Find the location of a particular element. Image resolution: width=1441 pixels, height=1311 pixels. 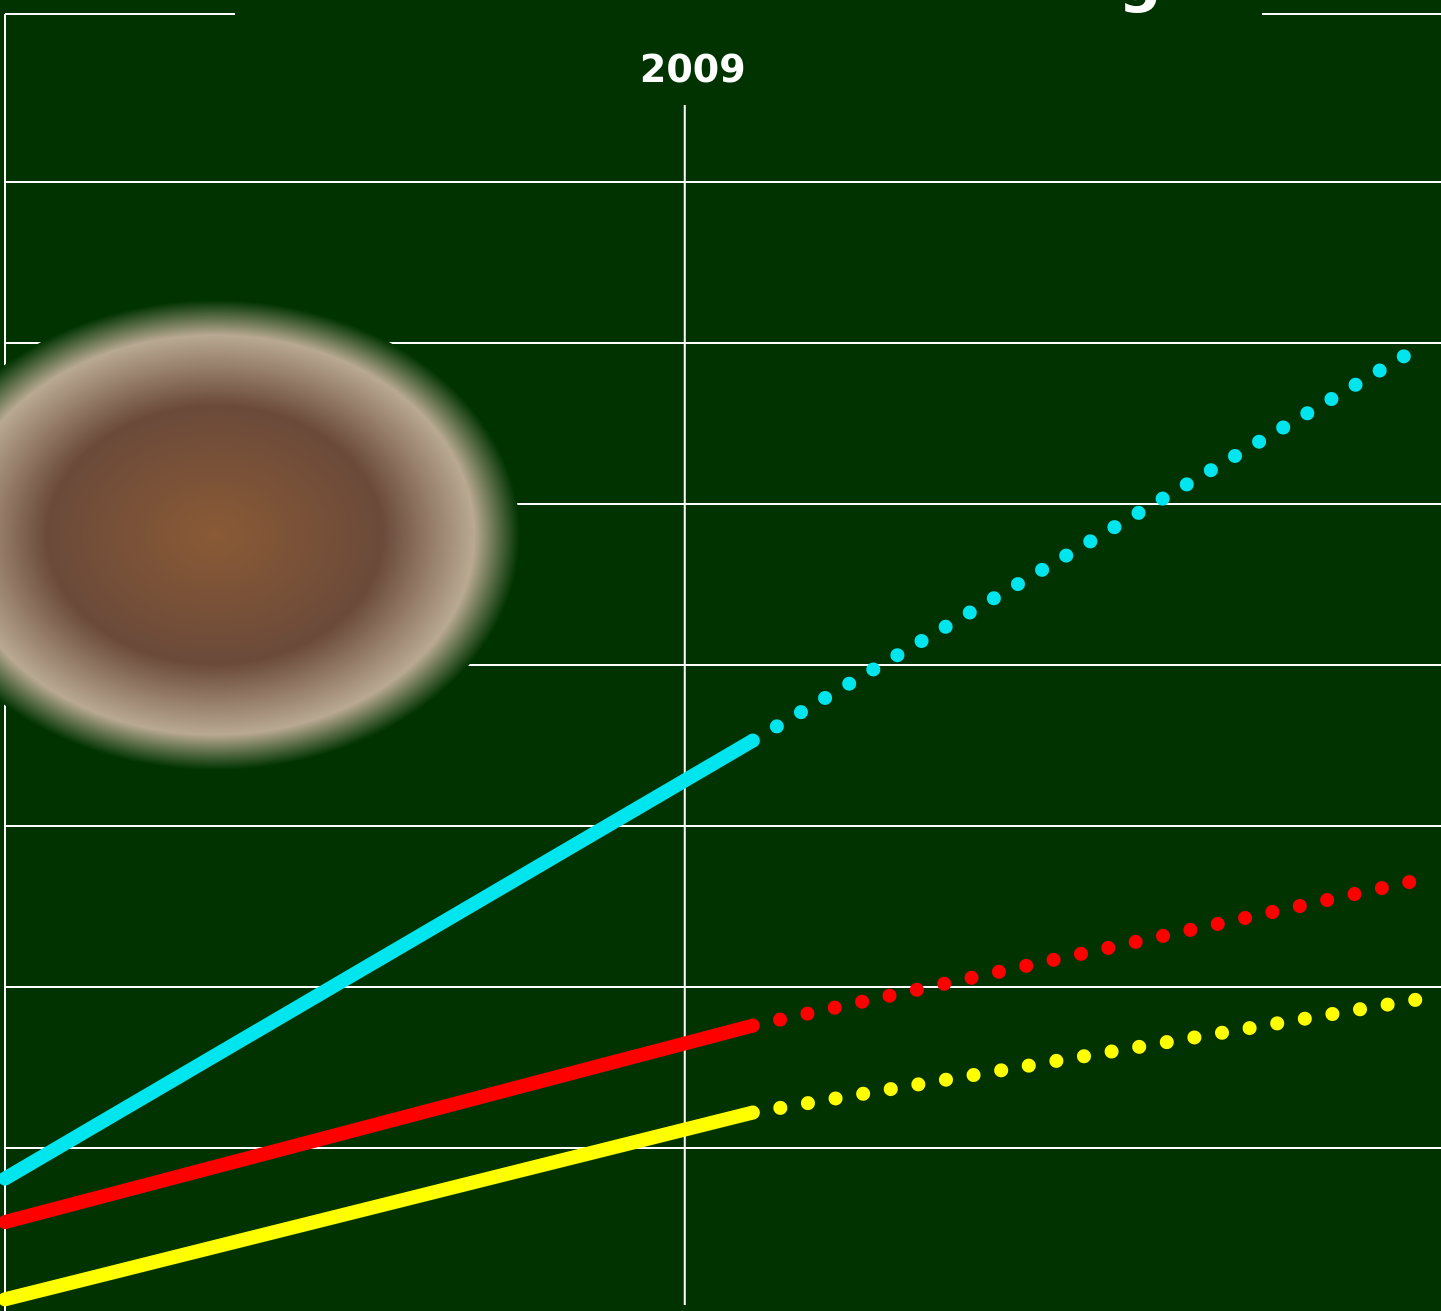

chart-title: g is located at coordinates (1140, 7).